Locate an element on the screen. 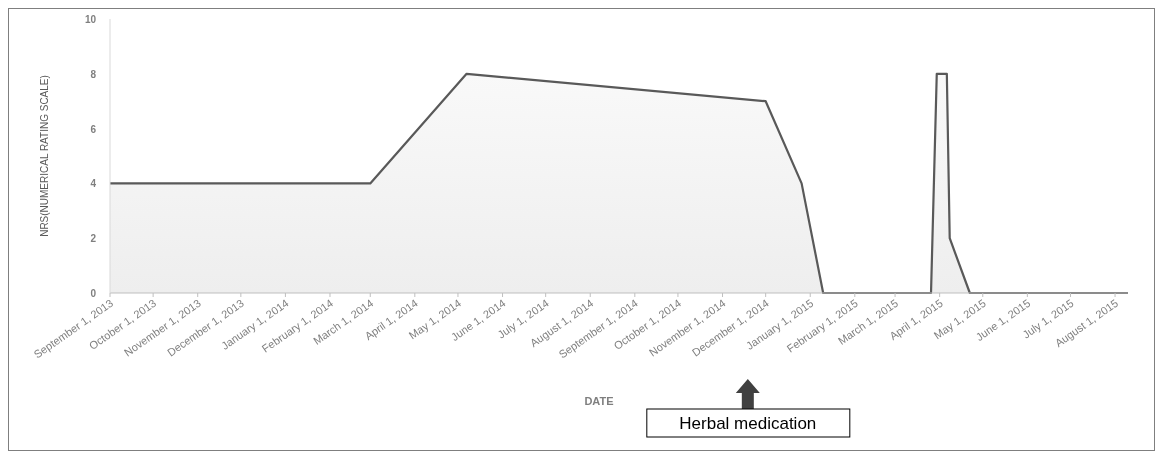 The width and height of the screenshot is (1163, 459). text: Herbal medication is located at coordinates (748, 423).